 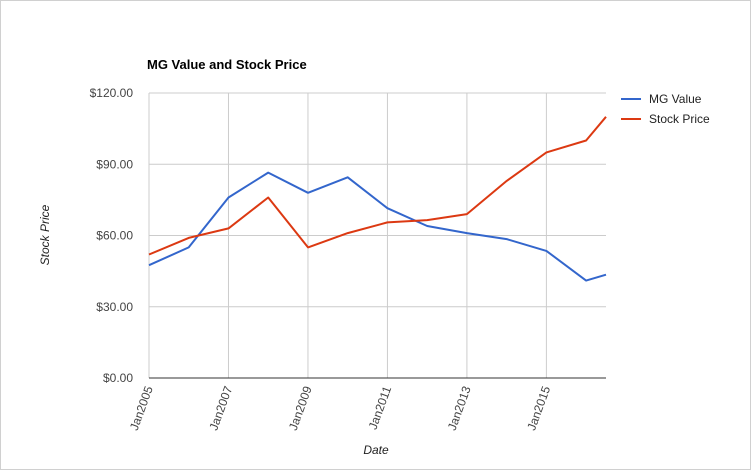 What do you see at coordinates (459, 408) in the screenshot?
I see `x-tick-label: Jan2013` at bounding box center [459, 408].